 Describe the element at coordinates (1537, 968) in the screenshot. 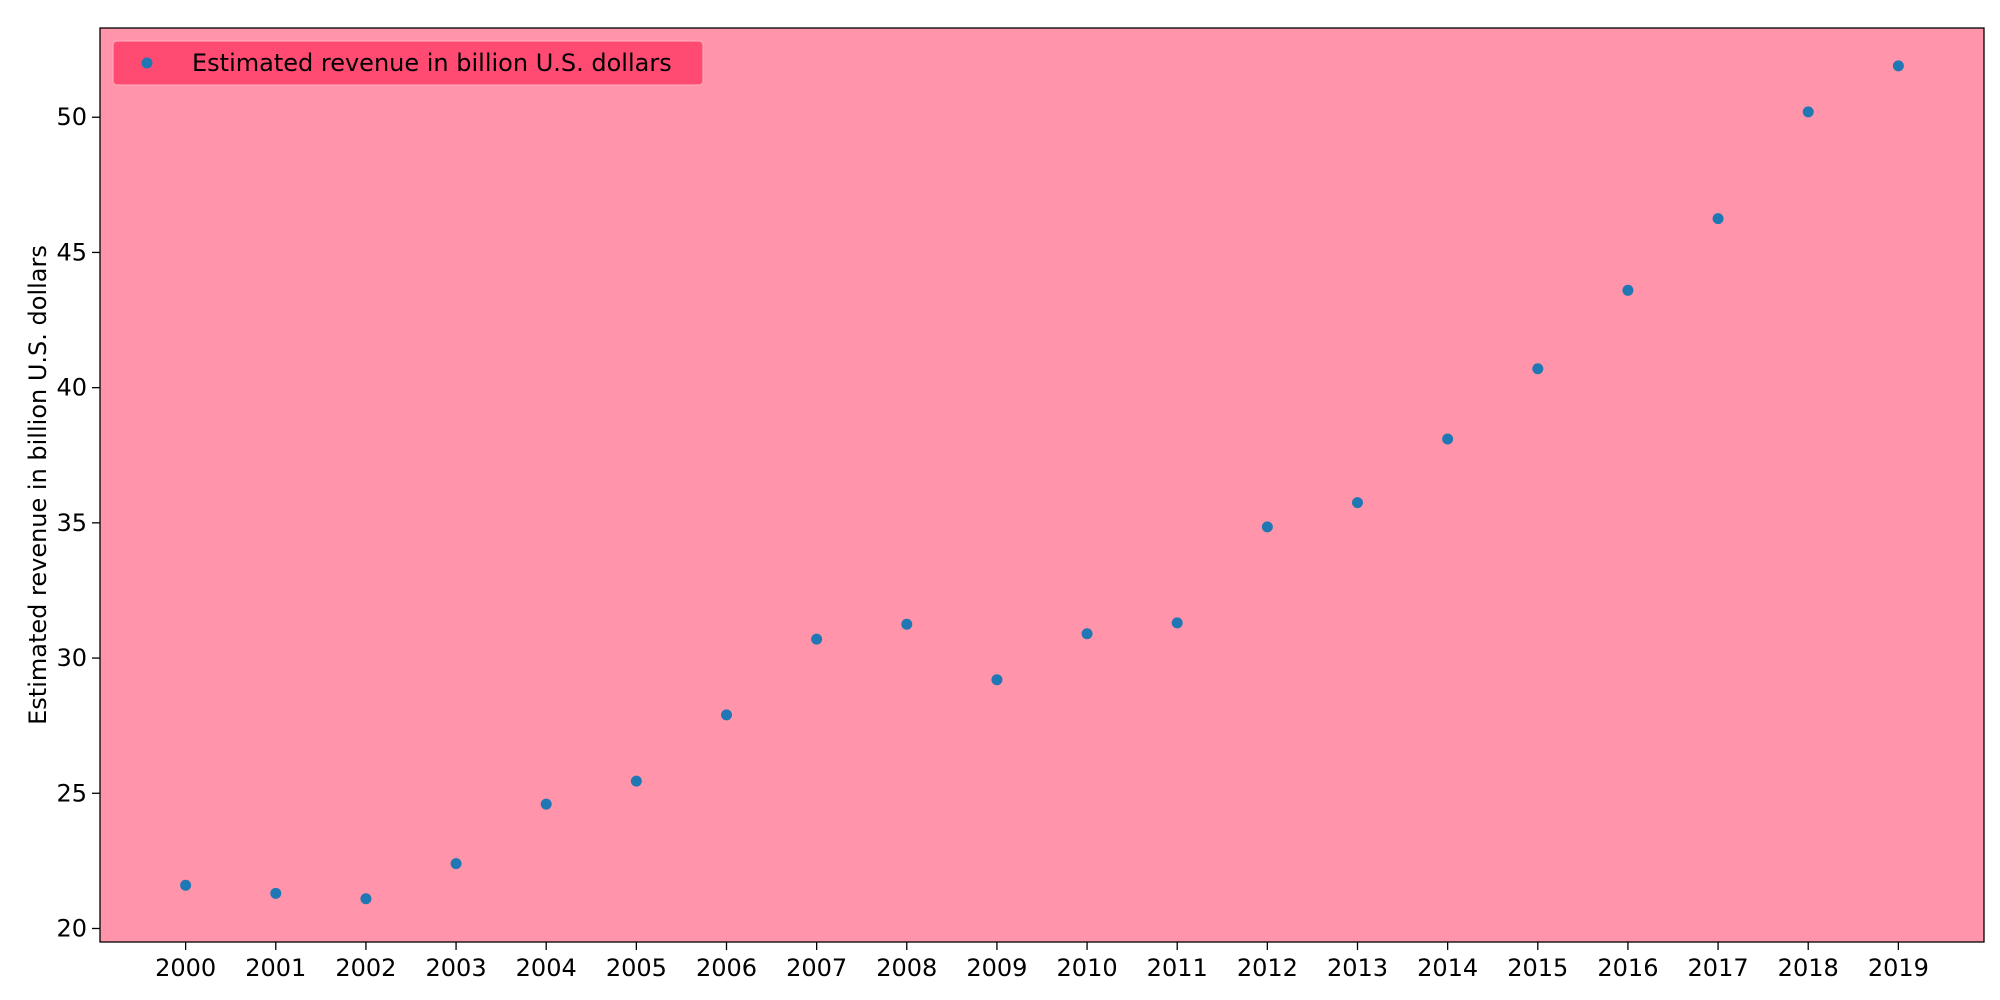

I see `x-tick-label: 2015` at that location.